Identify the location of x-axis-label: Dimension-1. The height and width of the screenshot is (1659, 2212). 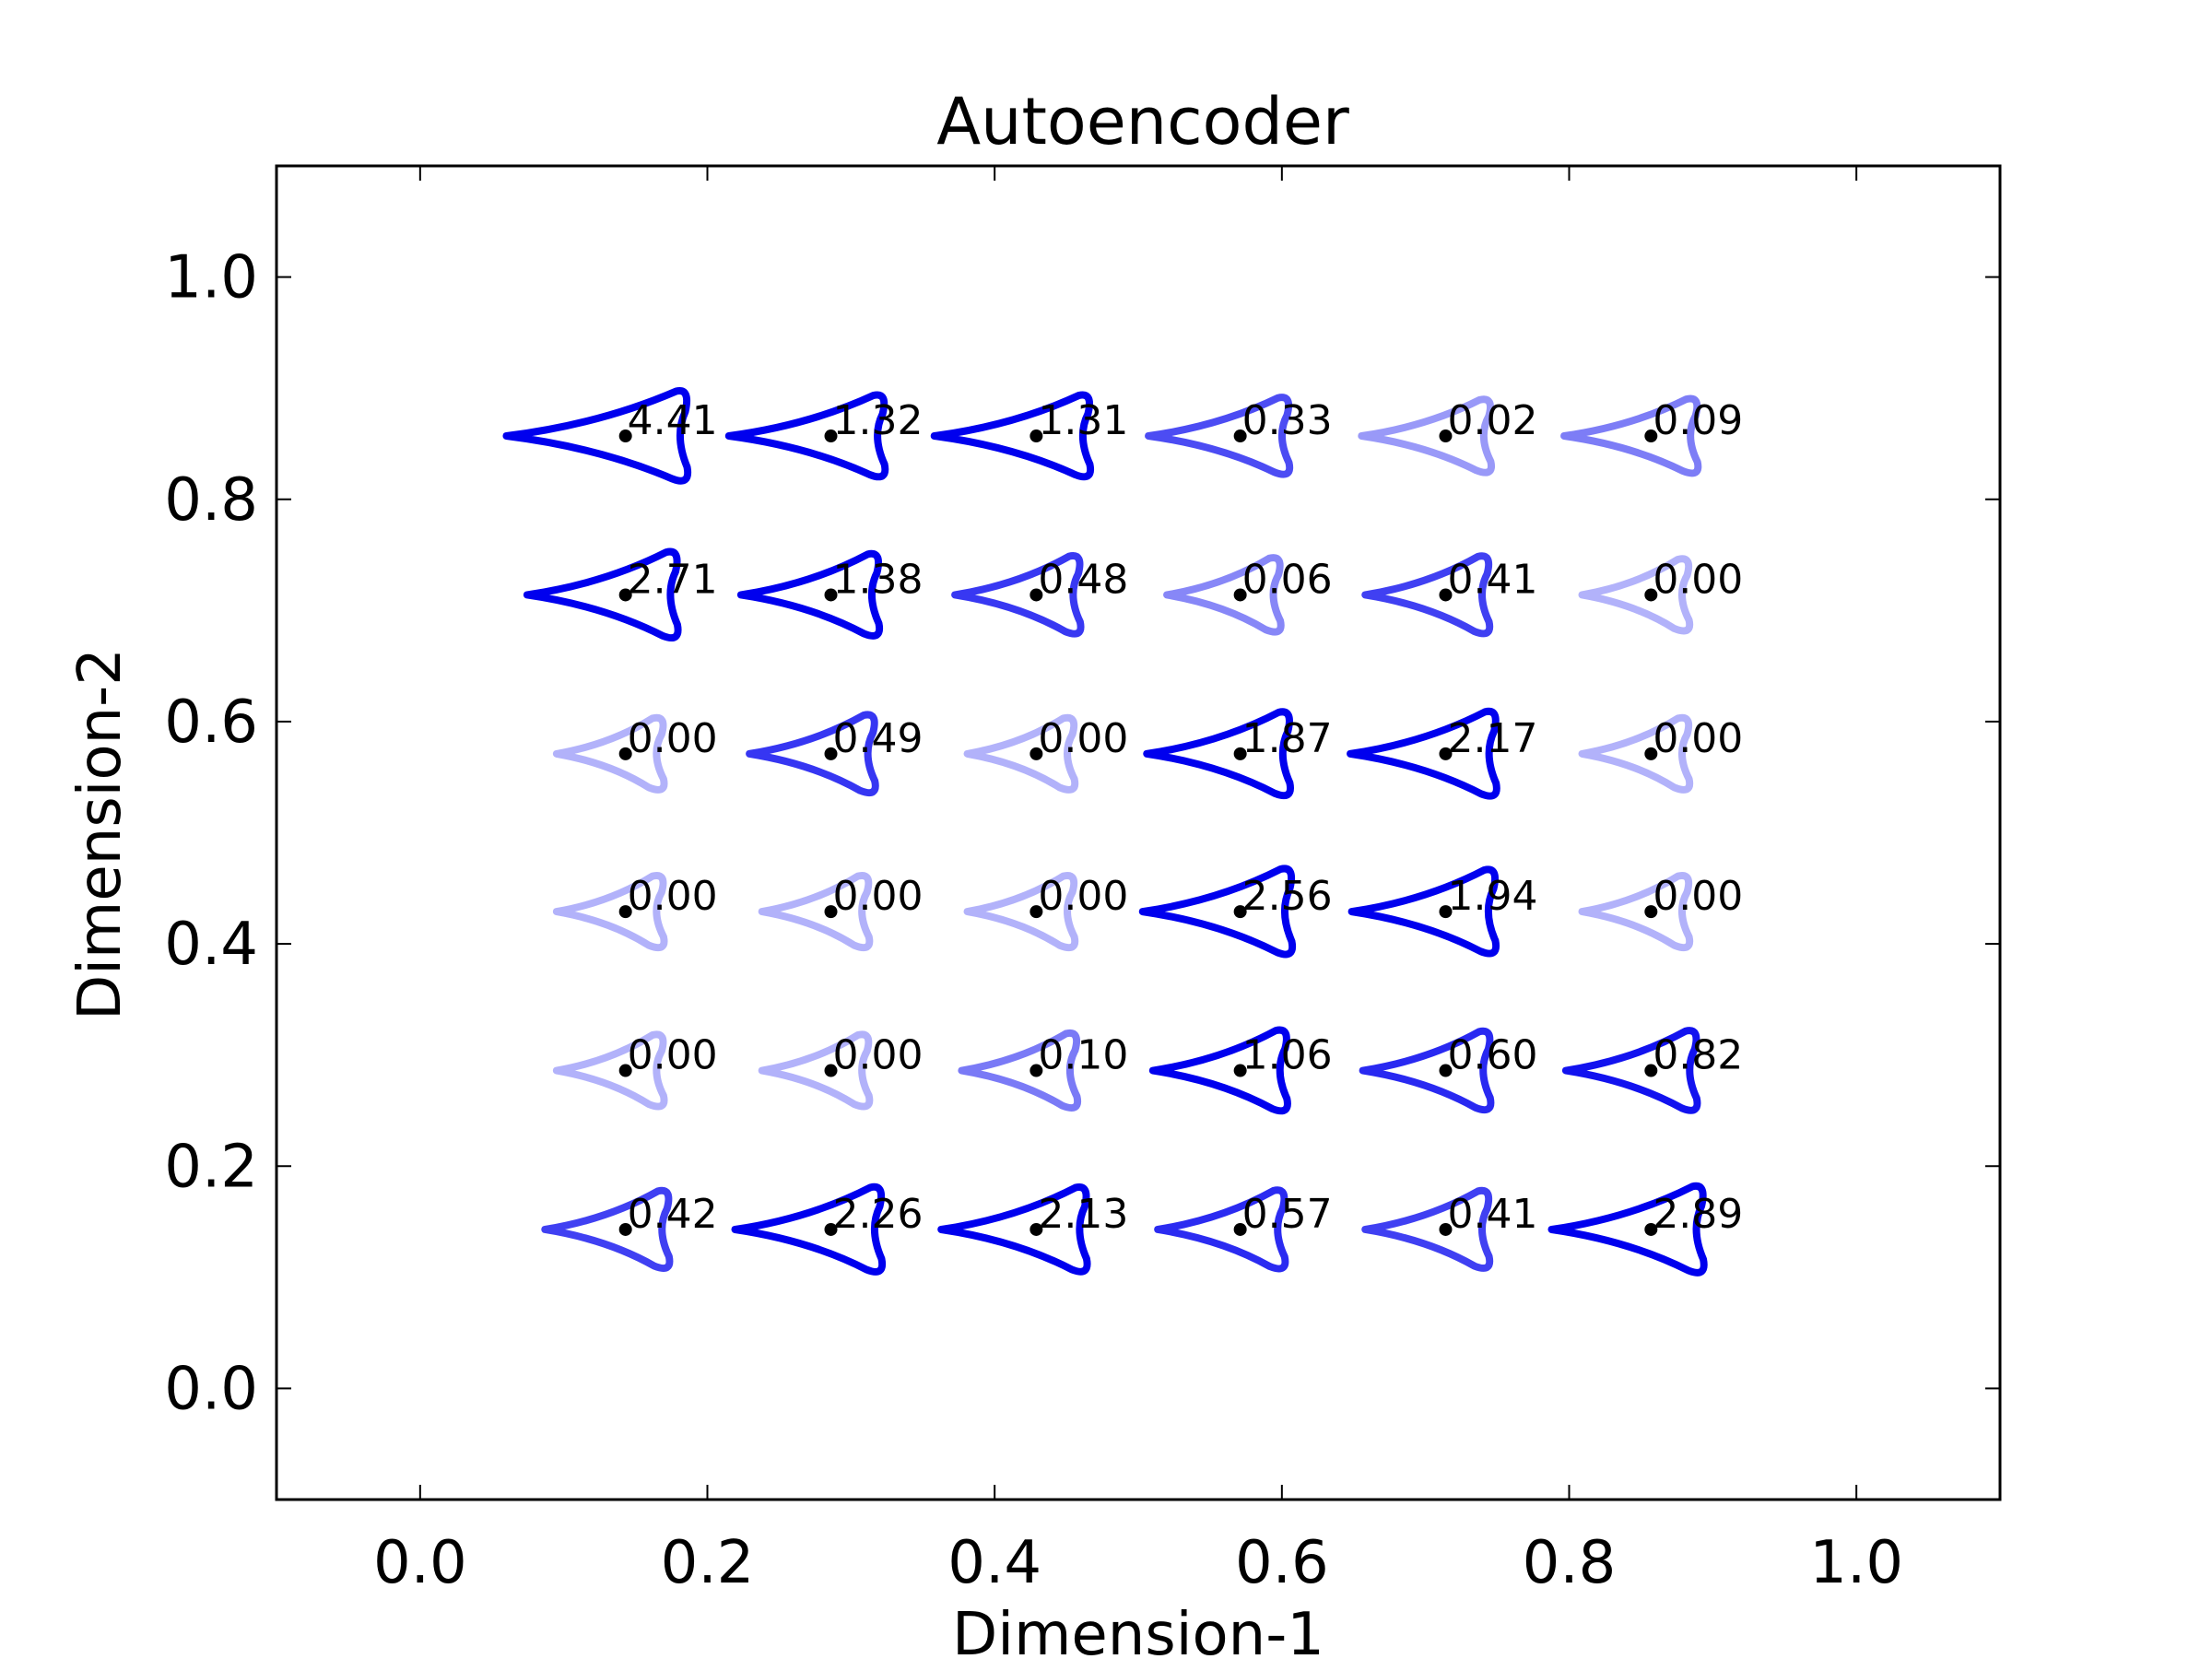
(1138, 1630).